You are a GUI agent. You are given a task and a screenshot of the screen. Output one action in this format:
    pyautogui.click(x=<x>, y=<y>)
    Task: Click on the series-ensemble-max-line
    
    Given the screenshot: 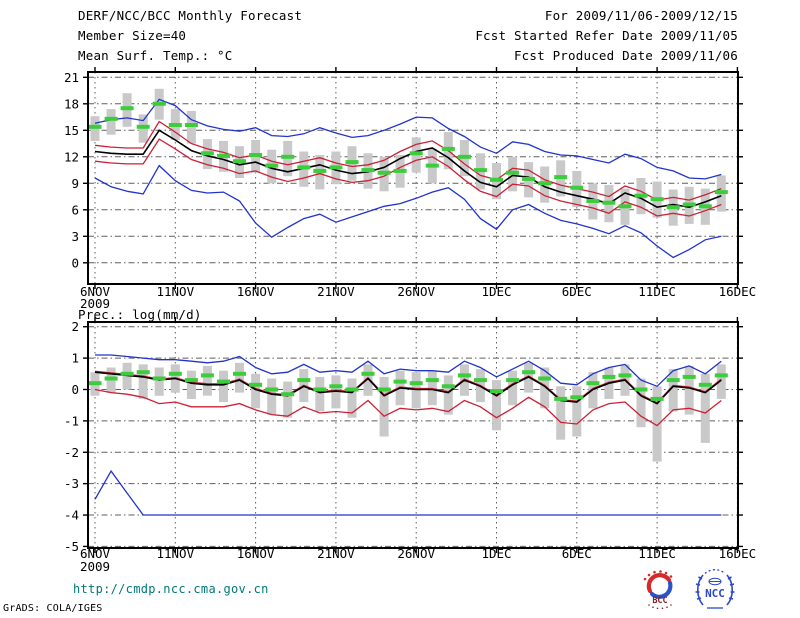 What is the action you would take?
    pyautogui.click(x=408, y=139)
    